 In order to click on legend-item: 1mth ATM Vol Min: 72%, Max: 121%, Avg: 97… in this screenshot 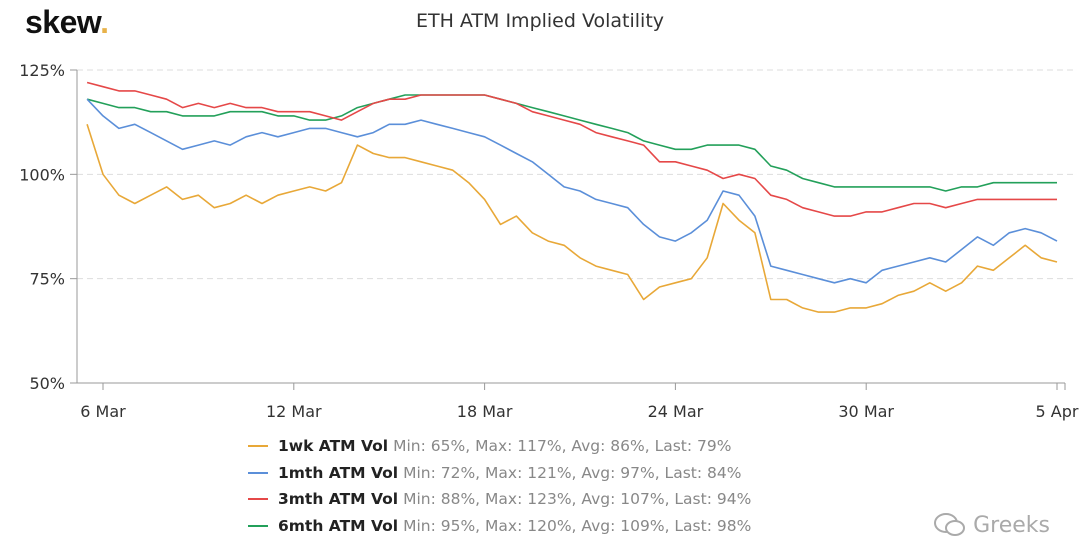, I will do `click(499, 473)`.